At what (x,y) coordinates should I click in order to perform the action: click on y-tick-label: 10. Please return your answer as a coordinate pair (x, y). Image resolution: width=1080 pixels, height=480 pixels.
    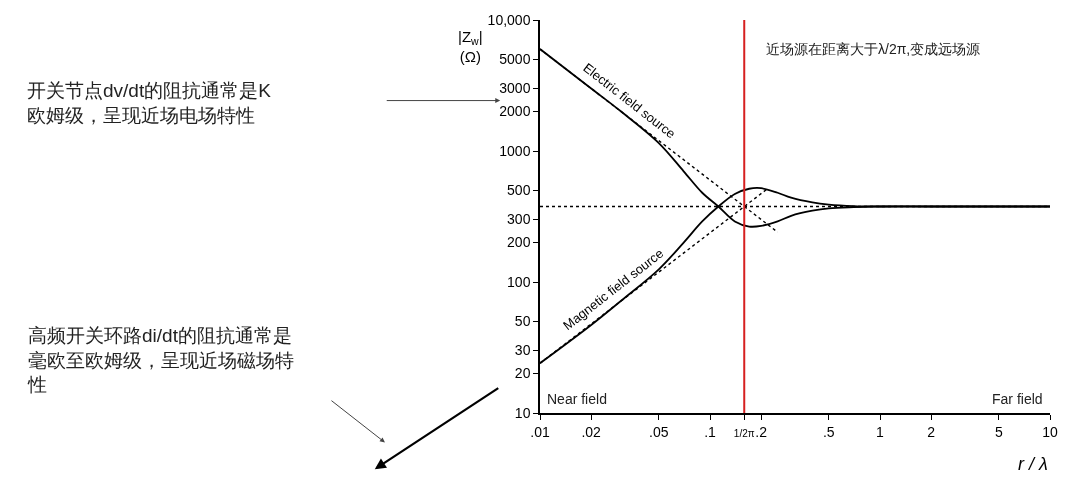
    Looking at the image, I should click on (522, 412).